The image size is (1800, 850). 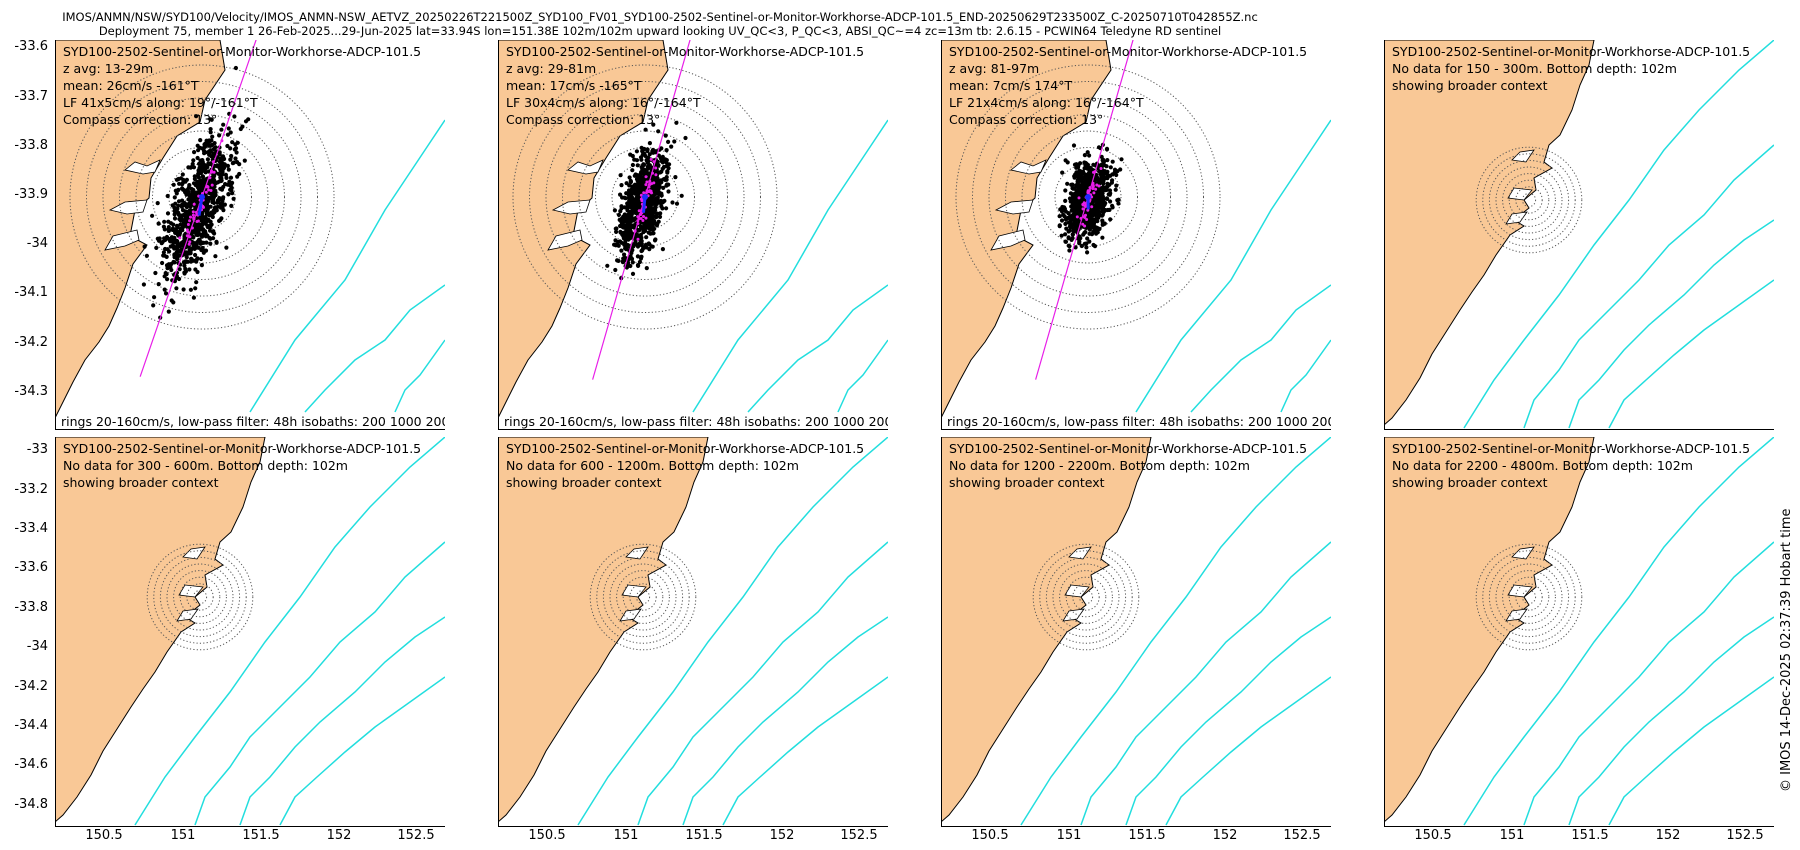 I want to click on mean-velocity: mean: 17cm/s -165°T, so click(x=574, y=85).